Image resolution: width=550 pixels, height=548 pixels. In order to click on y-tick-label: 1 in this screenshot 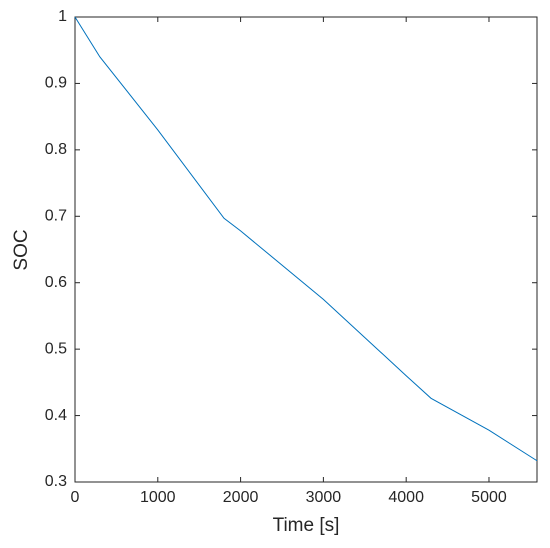, I will do `click(62, 16)`.